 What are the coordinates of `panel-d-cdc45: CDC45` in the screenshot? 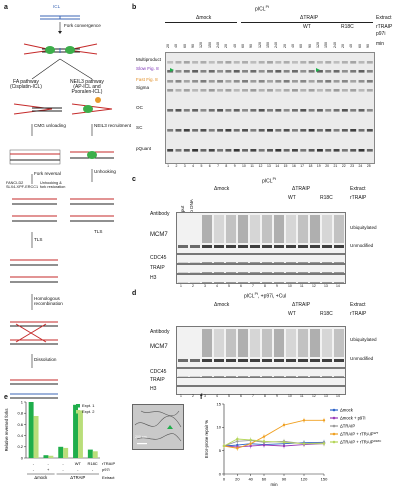 It's located at (158, 372).